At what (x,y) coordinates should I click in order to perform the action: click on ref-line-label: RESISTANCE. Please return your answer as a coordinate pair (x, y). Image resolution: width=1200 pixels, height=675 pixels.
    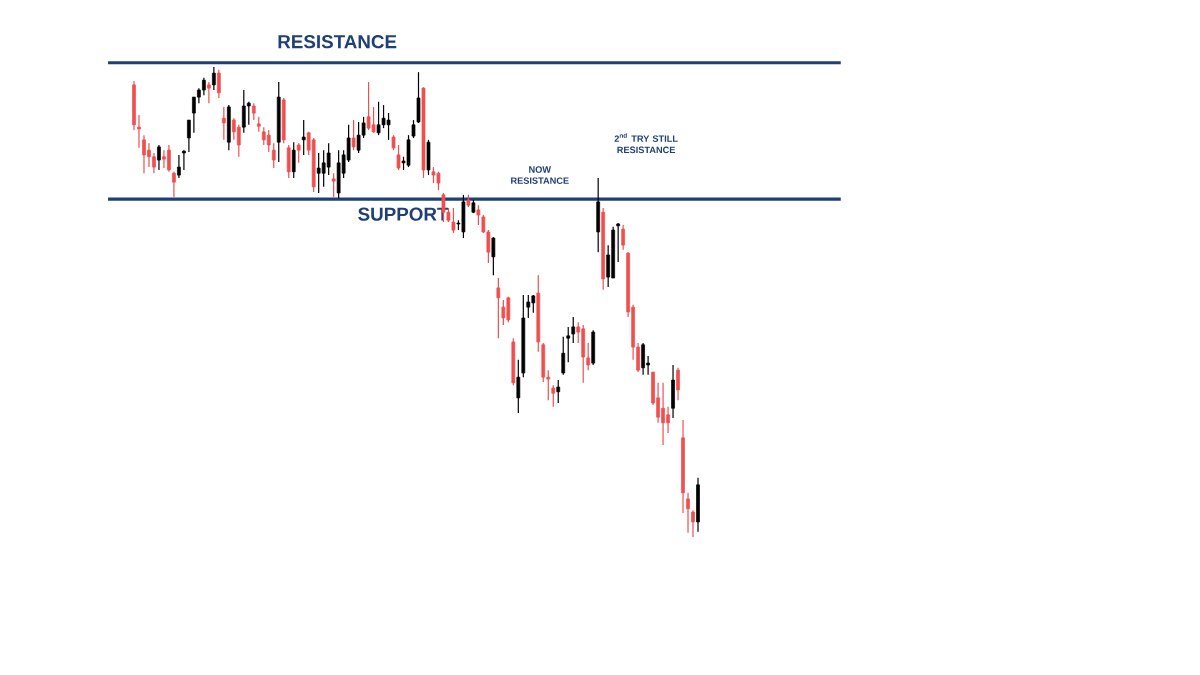
    Looking at the image, I should click on (337, 42).